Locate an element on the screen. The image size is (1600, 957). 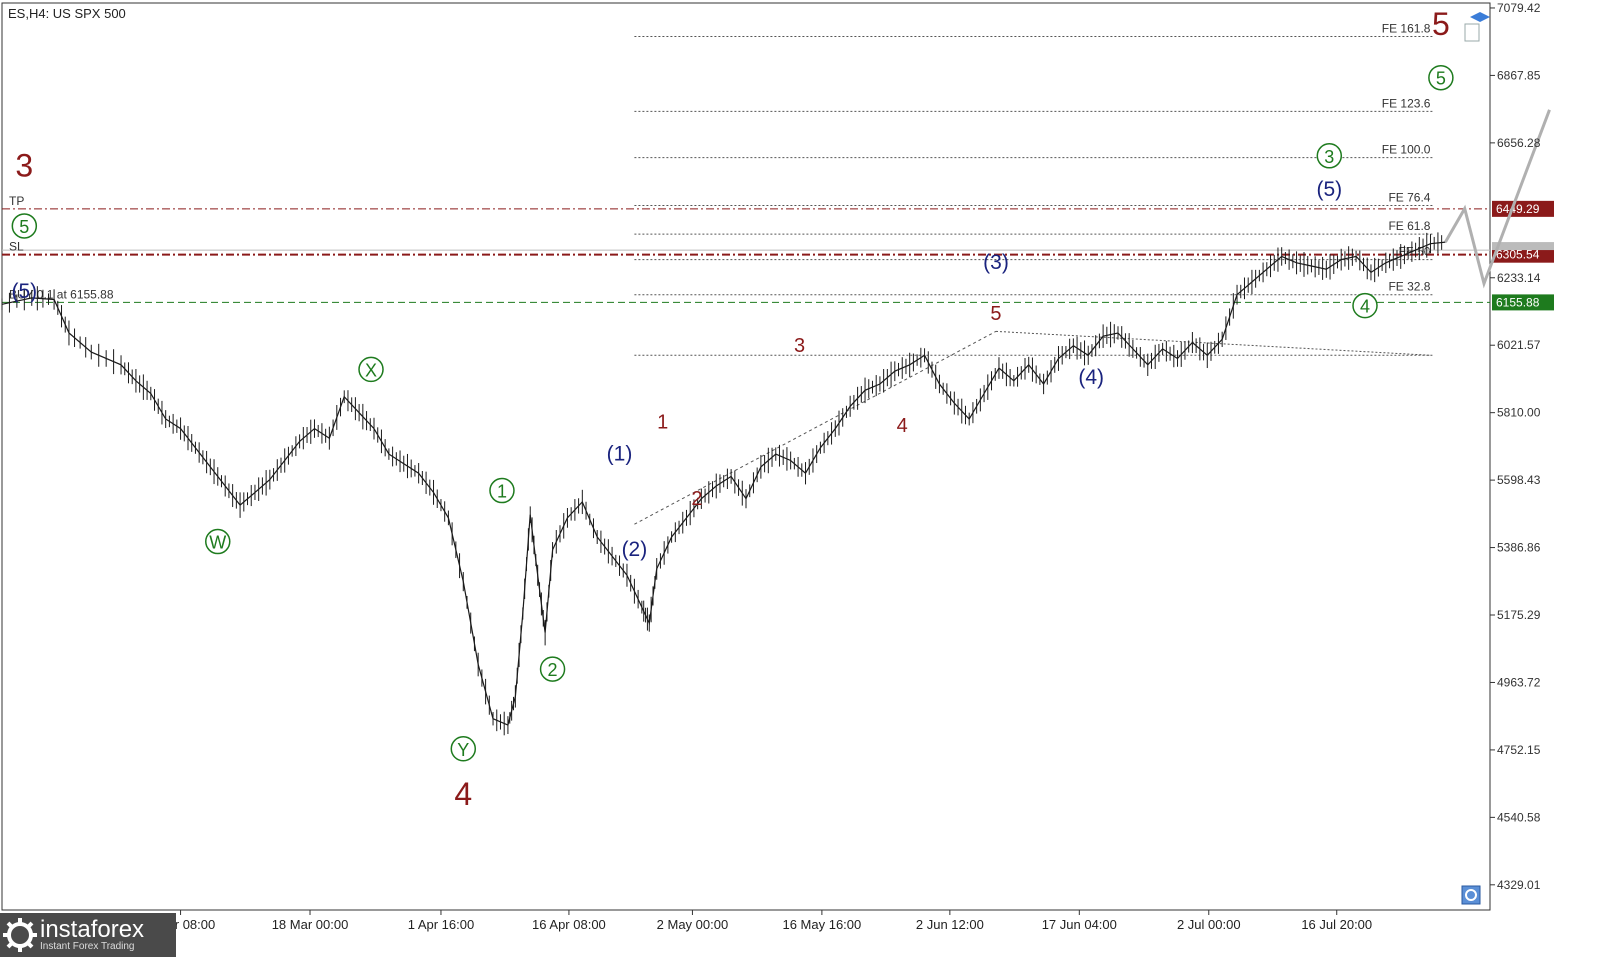
sl-label: SL is located at coordinates (16, 247).